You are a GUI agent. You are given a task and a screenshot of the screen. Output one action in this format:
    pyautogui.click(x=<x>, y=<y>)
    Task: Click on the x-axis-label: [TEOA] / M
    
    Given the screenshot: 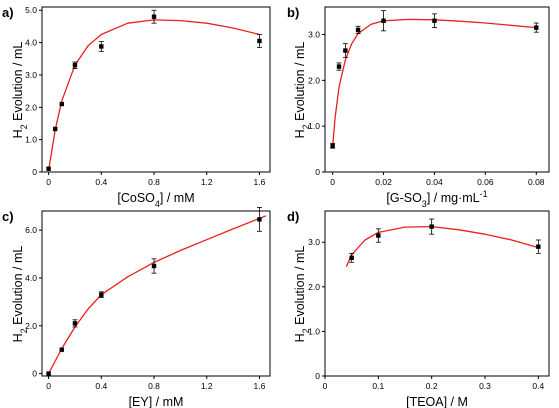 What is the action you would take?
    pyautogui.click(x=437, y=401)
    